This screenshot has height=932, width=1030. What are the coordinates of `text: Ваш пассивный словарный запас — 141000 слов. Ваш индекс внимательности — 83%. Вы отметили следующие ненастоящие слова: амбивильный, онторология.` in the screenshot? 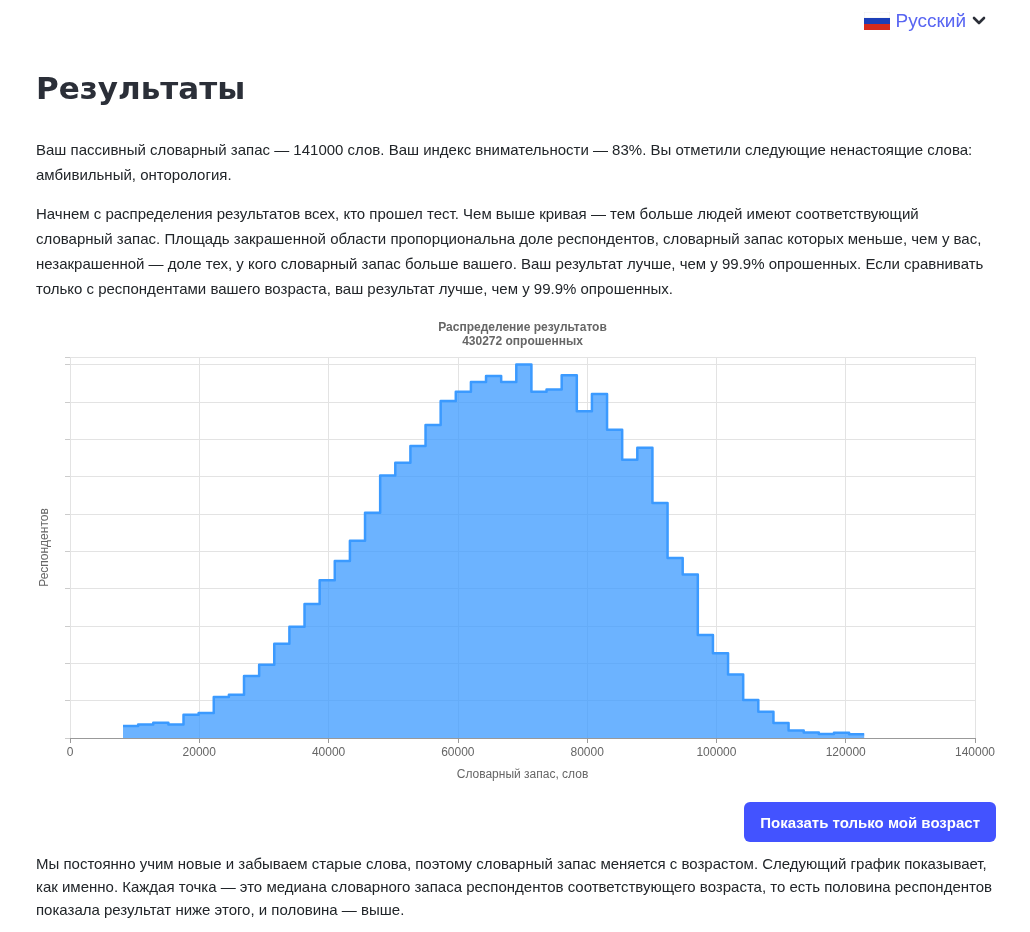 It's located at (505, 162).